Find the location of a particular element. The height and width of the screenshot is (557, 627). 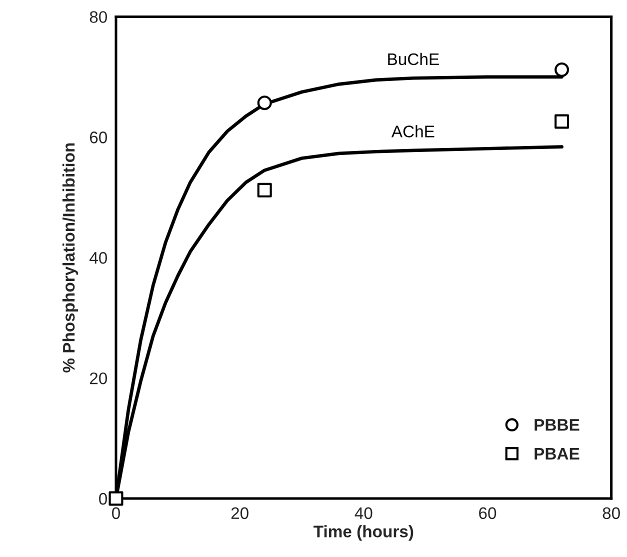

y-tick-label: 20 is located at coordinates (99, 378).